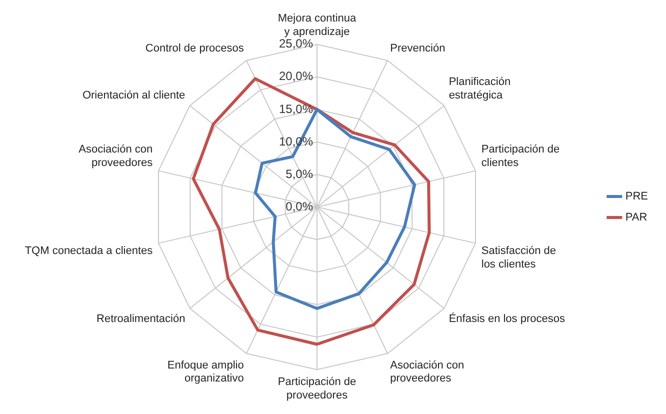 Image resolution: width=666 pixels, height=414 pixels. I want to click on y-tick-label: 5,0%, so click(300, 173).